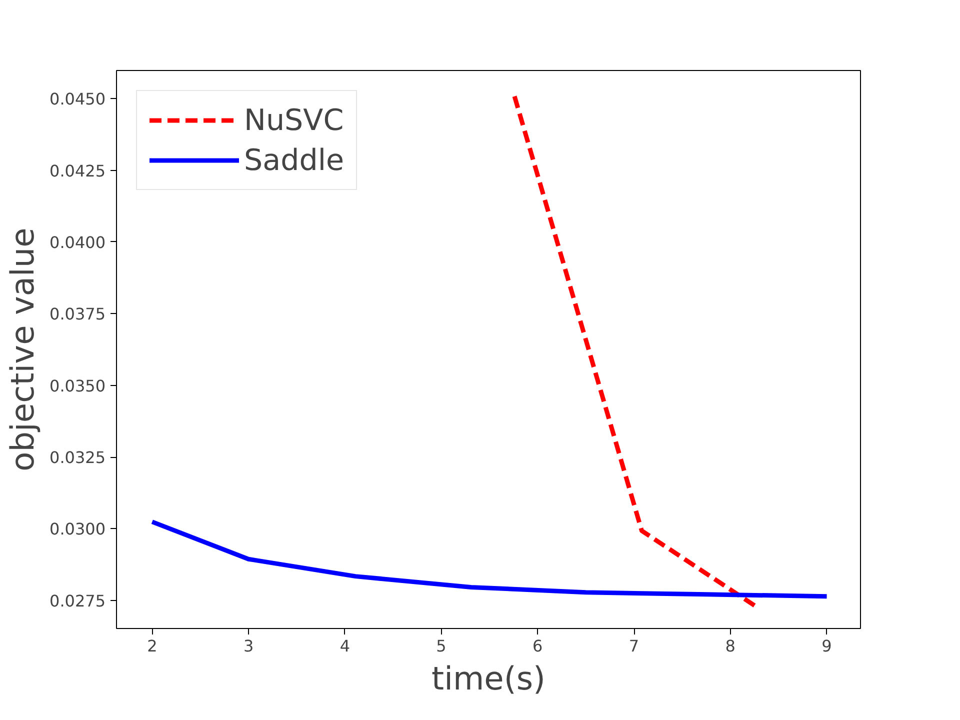 The height and width of the screenshot is (720, 960). What do you see at coordinates (294, 120) in the screenshot?
I see `legend-label: NuSVC` at bounding box center [294, 120].